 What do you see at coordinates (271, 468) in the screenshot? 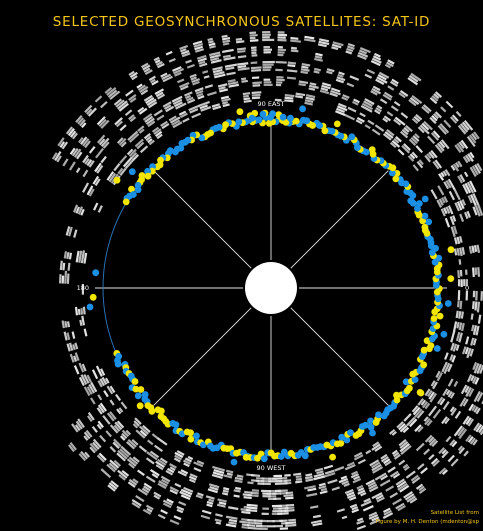
I see `label-90-west: 90 WEST` at bounding box center [271, 468].